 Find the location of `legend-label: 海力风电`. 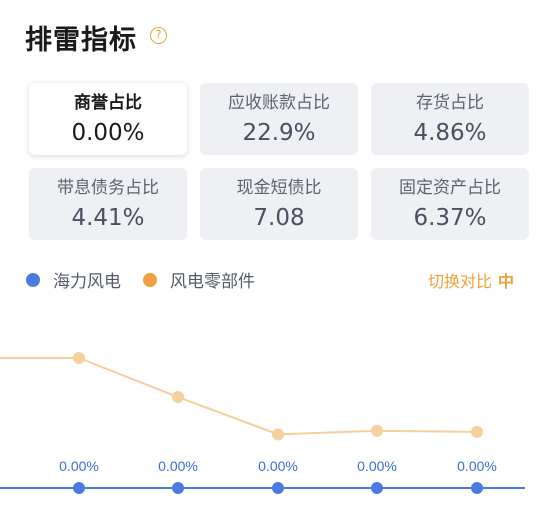

legend-label: 海力风电 is located at coordinates (87, 282).